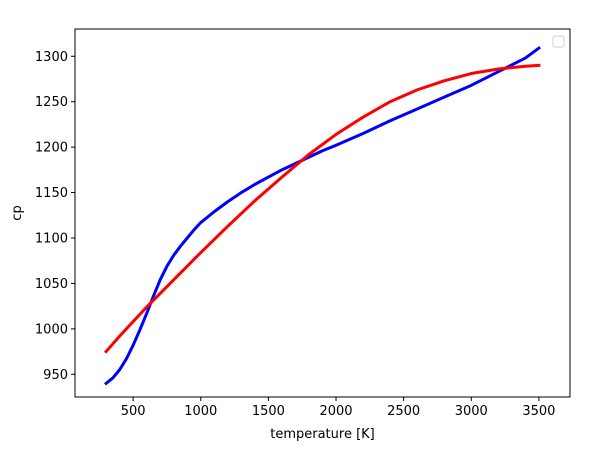 The width and height of the screenshot is (591, 452). What do you see at coordinates (558, 41) in the screenshot?
I see `legend-box` at bounding box center [558, 41].